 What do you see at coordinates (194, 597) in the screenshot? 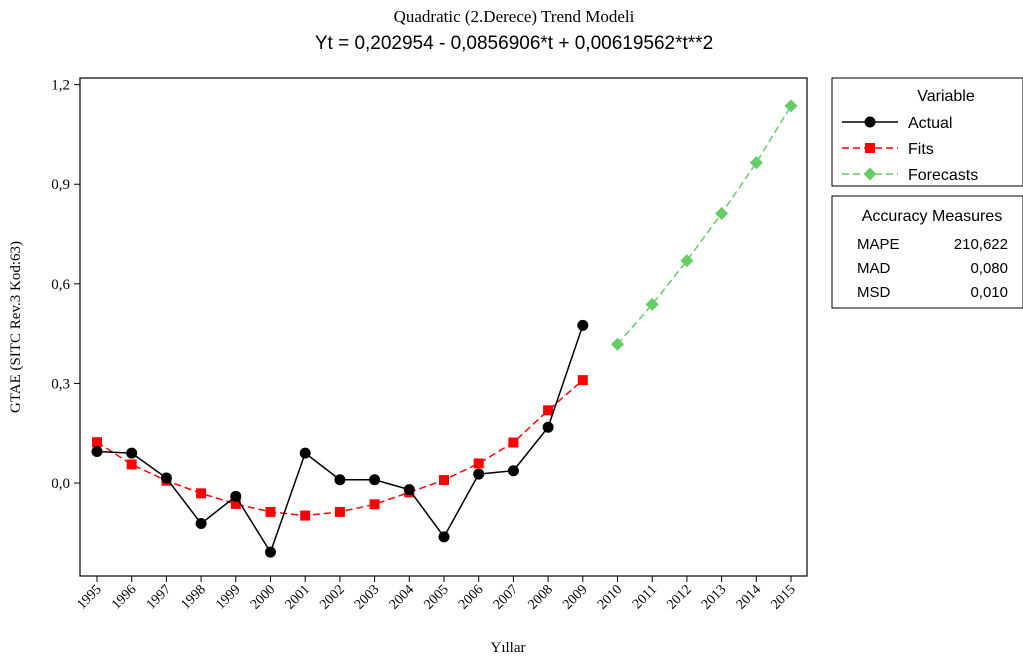
I see `x-tick-label: 1998` at bounding box center [194, 597].